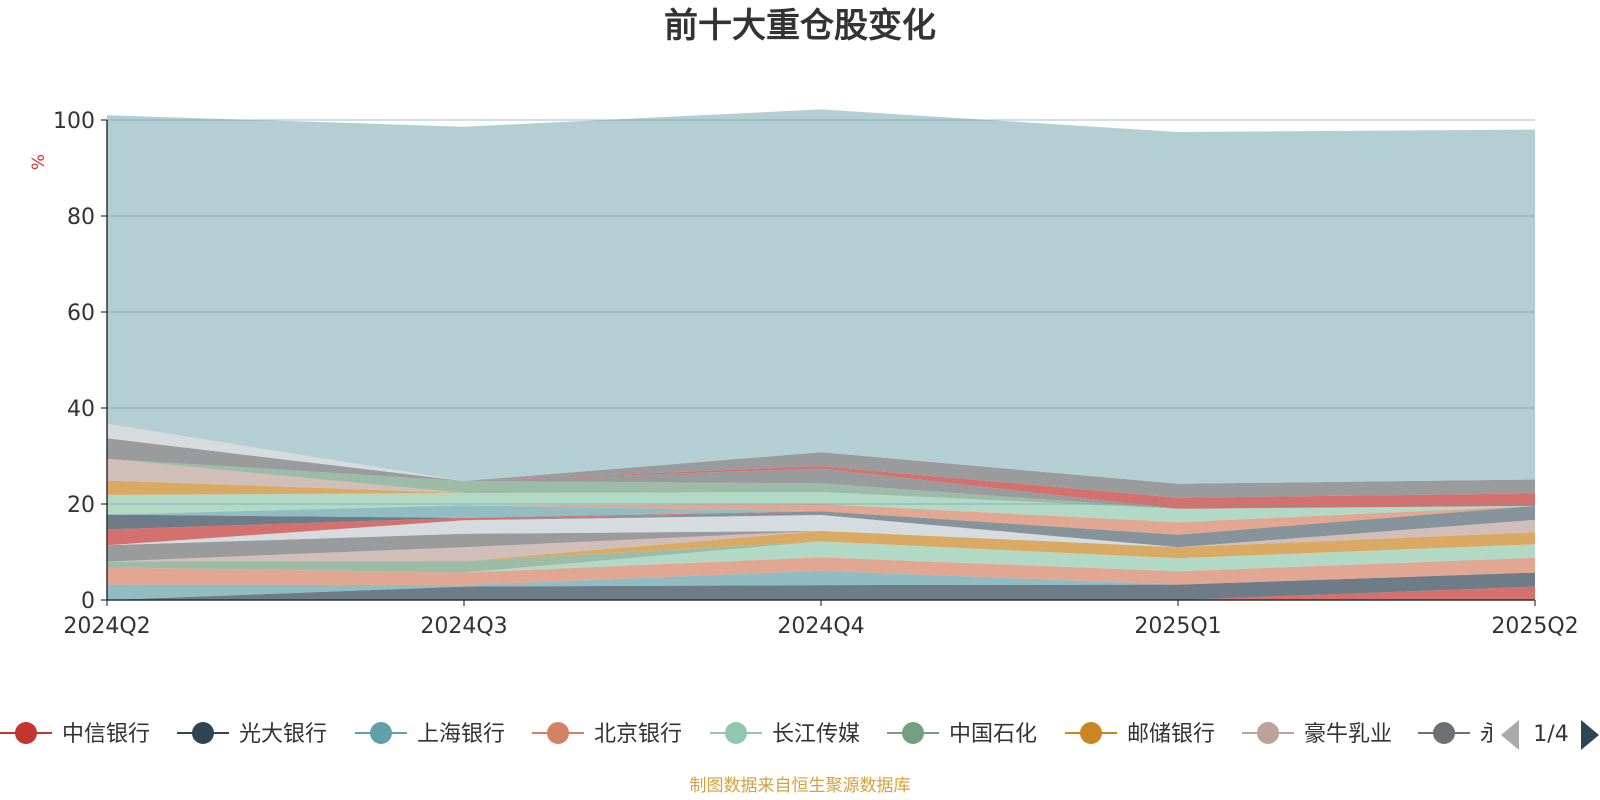 This screenshot has width=1600, height=800. What do you see at coordinates (800, 26) in the screenshot?
I see `chart-title: 前十大重仓股变化` at bounding box center [800, 26].